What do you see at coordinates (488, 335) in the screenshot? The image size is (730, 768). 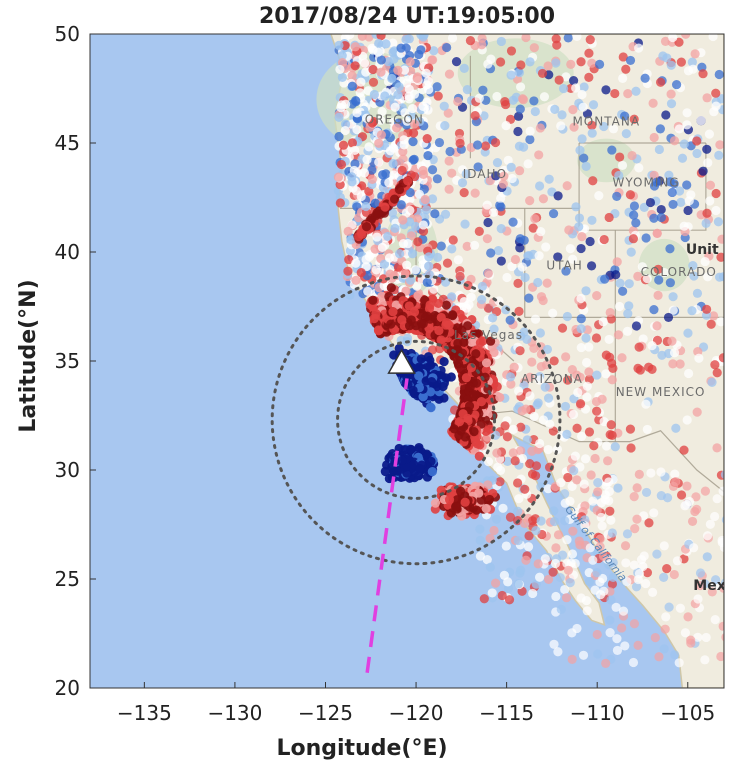 I see `map-label: Las Vegas` at bounding box center [488, 335].